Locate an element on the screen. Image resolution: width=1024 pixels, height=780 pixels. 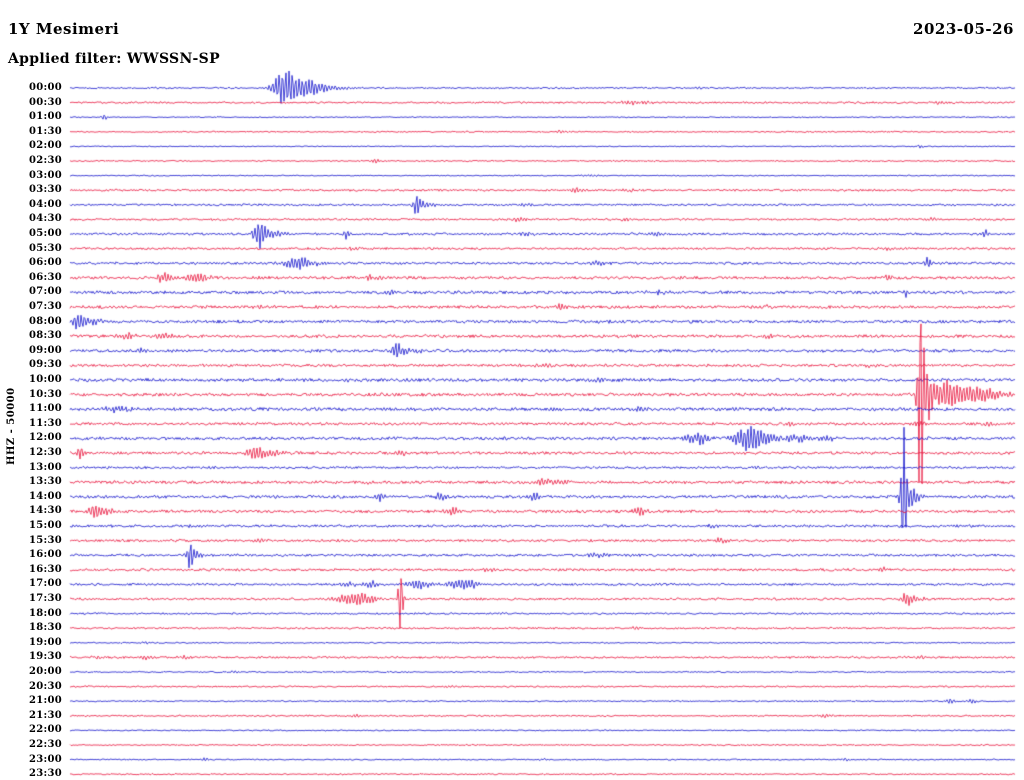
time-label: 01:30 is located at coordinates (45, 131).